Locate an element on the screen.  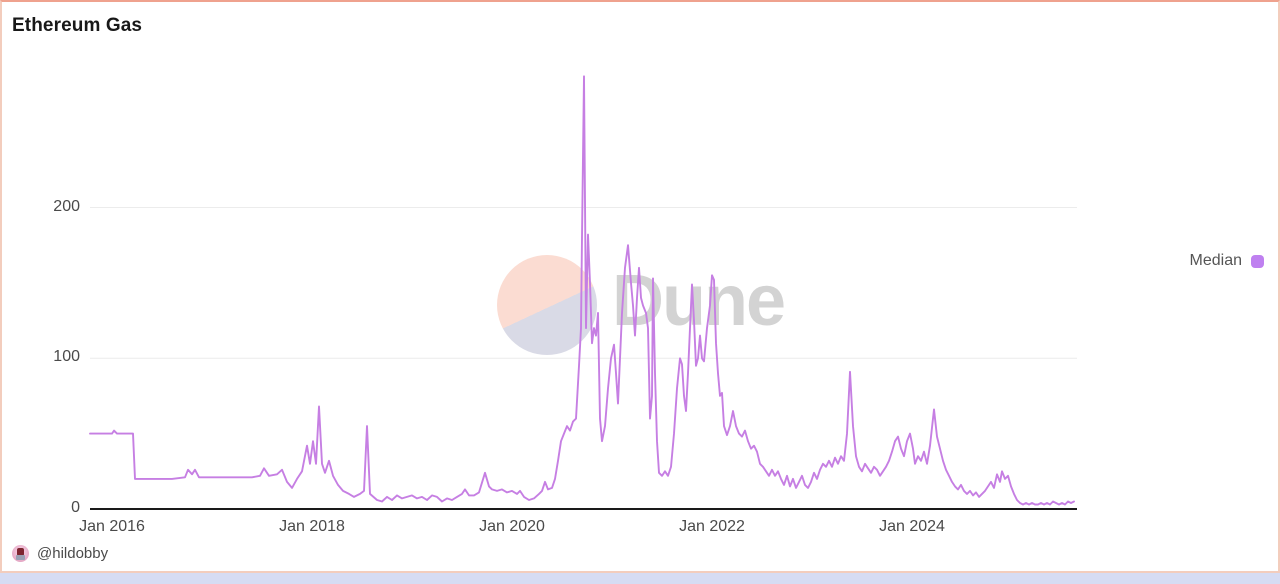
avatar-base-icon is located at coordinates (20, 557).